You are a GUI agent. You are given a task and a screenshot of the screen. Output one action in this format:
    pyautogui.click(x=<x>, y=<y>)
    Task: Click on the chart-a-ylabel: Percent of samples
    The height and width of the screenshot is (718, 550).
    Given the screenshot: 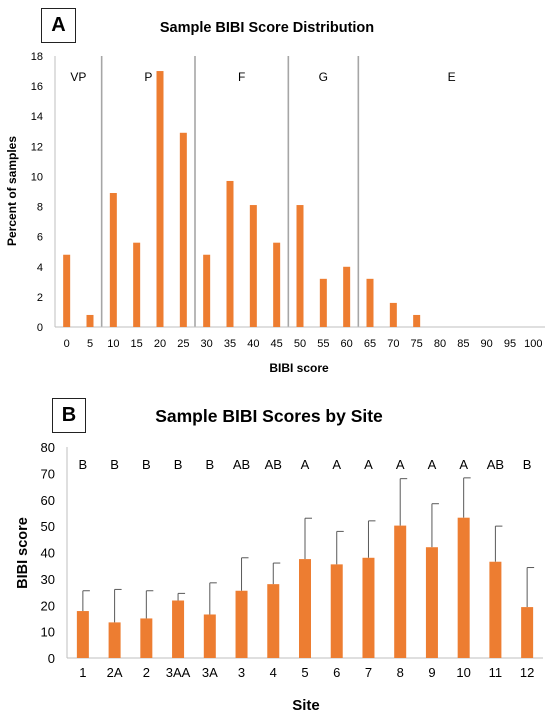 What is the action you would take?
    pyautogui.click(x=12, y=191)
    